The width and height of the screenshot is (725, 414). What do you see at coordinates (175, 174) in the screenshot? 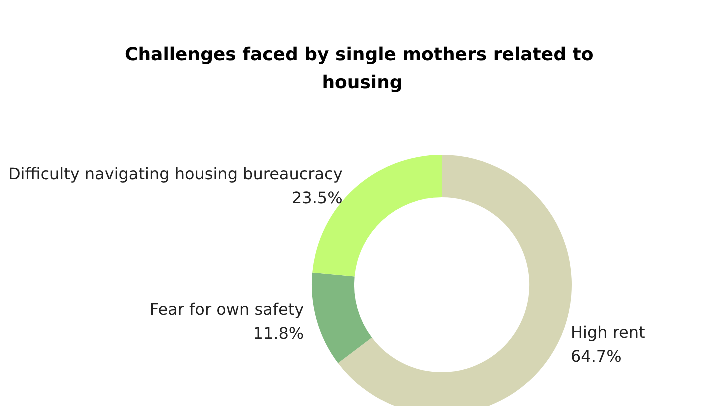
I see `slice-label: Difficulty navigating housing bureaucracy` at bounding box center [175, 174].